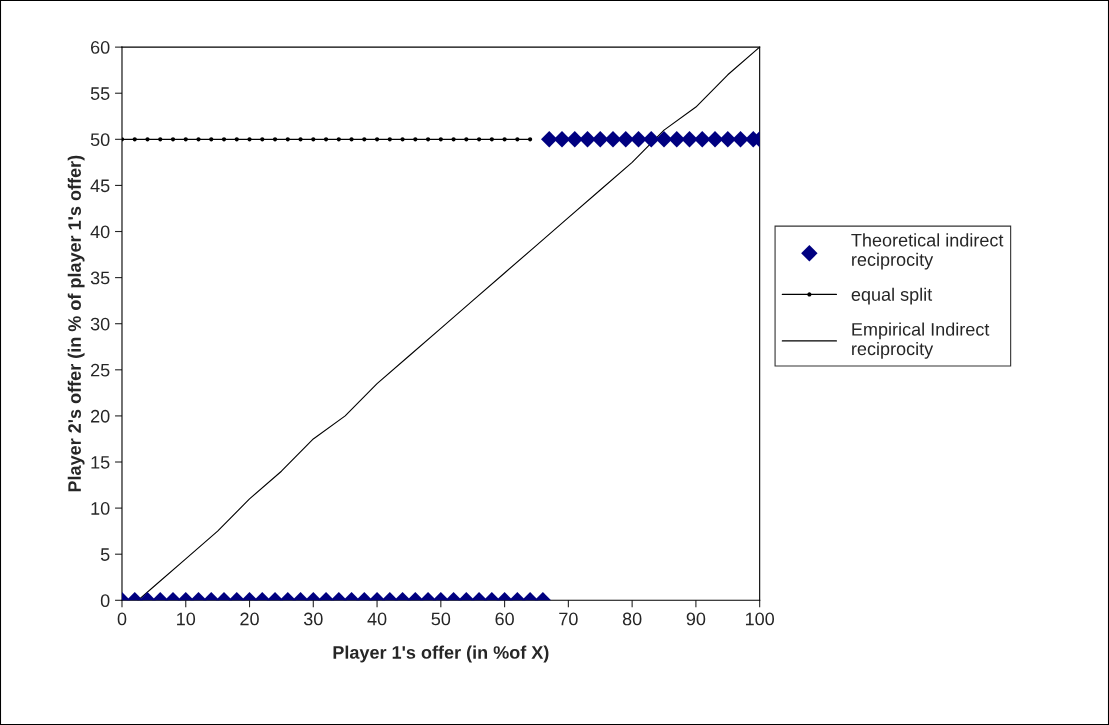 This screenshot has width=1109, height=725. What do you see at coordinates (100, 508) in the screenshot?
I see `y-tick-label: 10` at bounding box center [100, 508].